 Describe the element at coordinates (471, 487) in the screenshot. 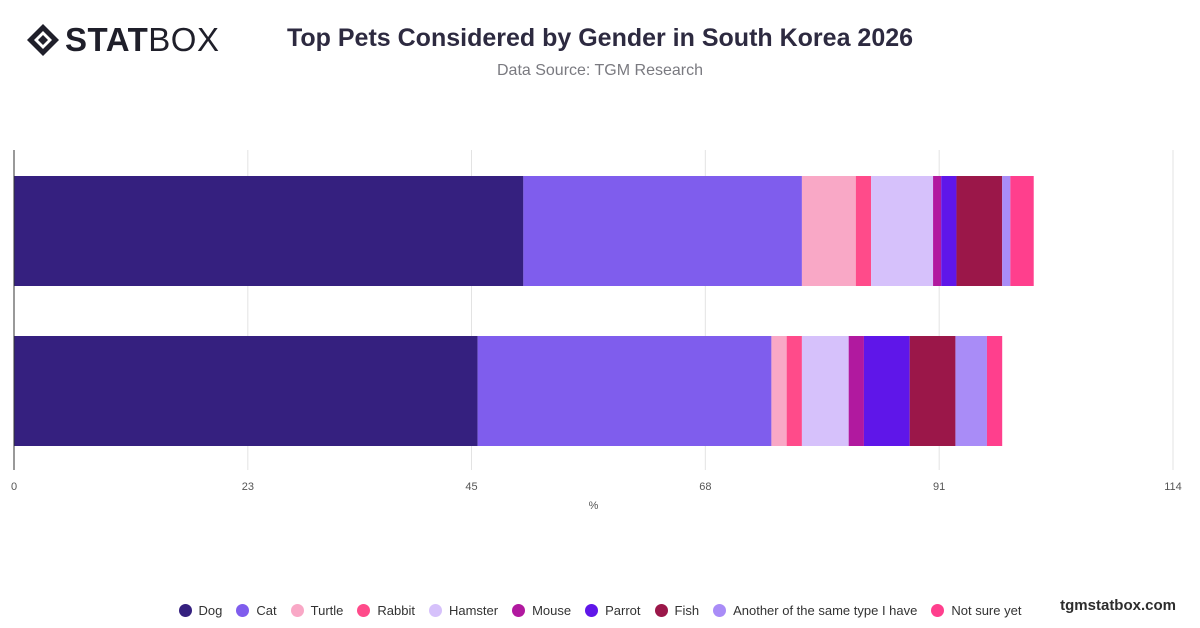

I see `x-tick-label: 45` at that location.